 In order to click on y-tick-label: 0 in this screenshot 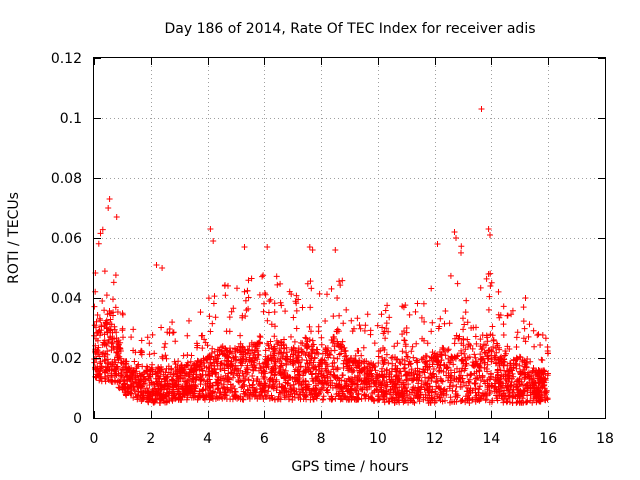, I will do `click(77, 419)`.